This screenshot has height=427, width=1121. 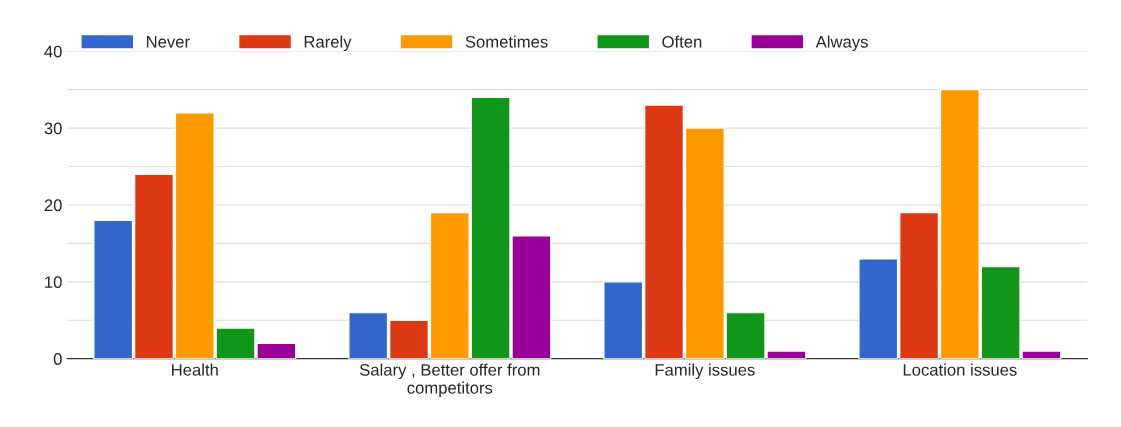 I want to click on x-tick-label: Salary , Better offer from competitors, so click(x=449, y=380).